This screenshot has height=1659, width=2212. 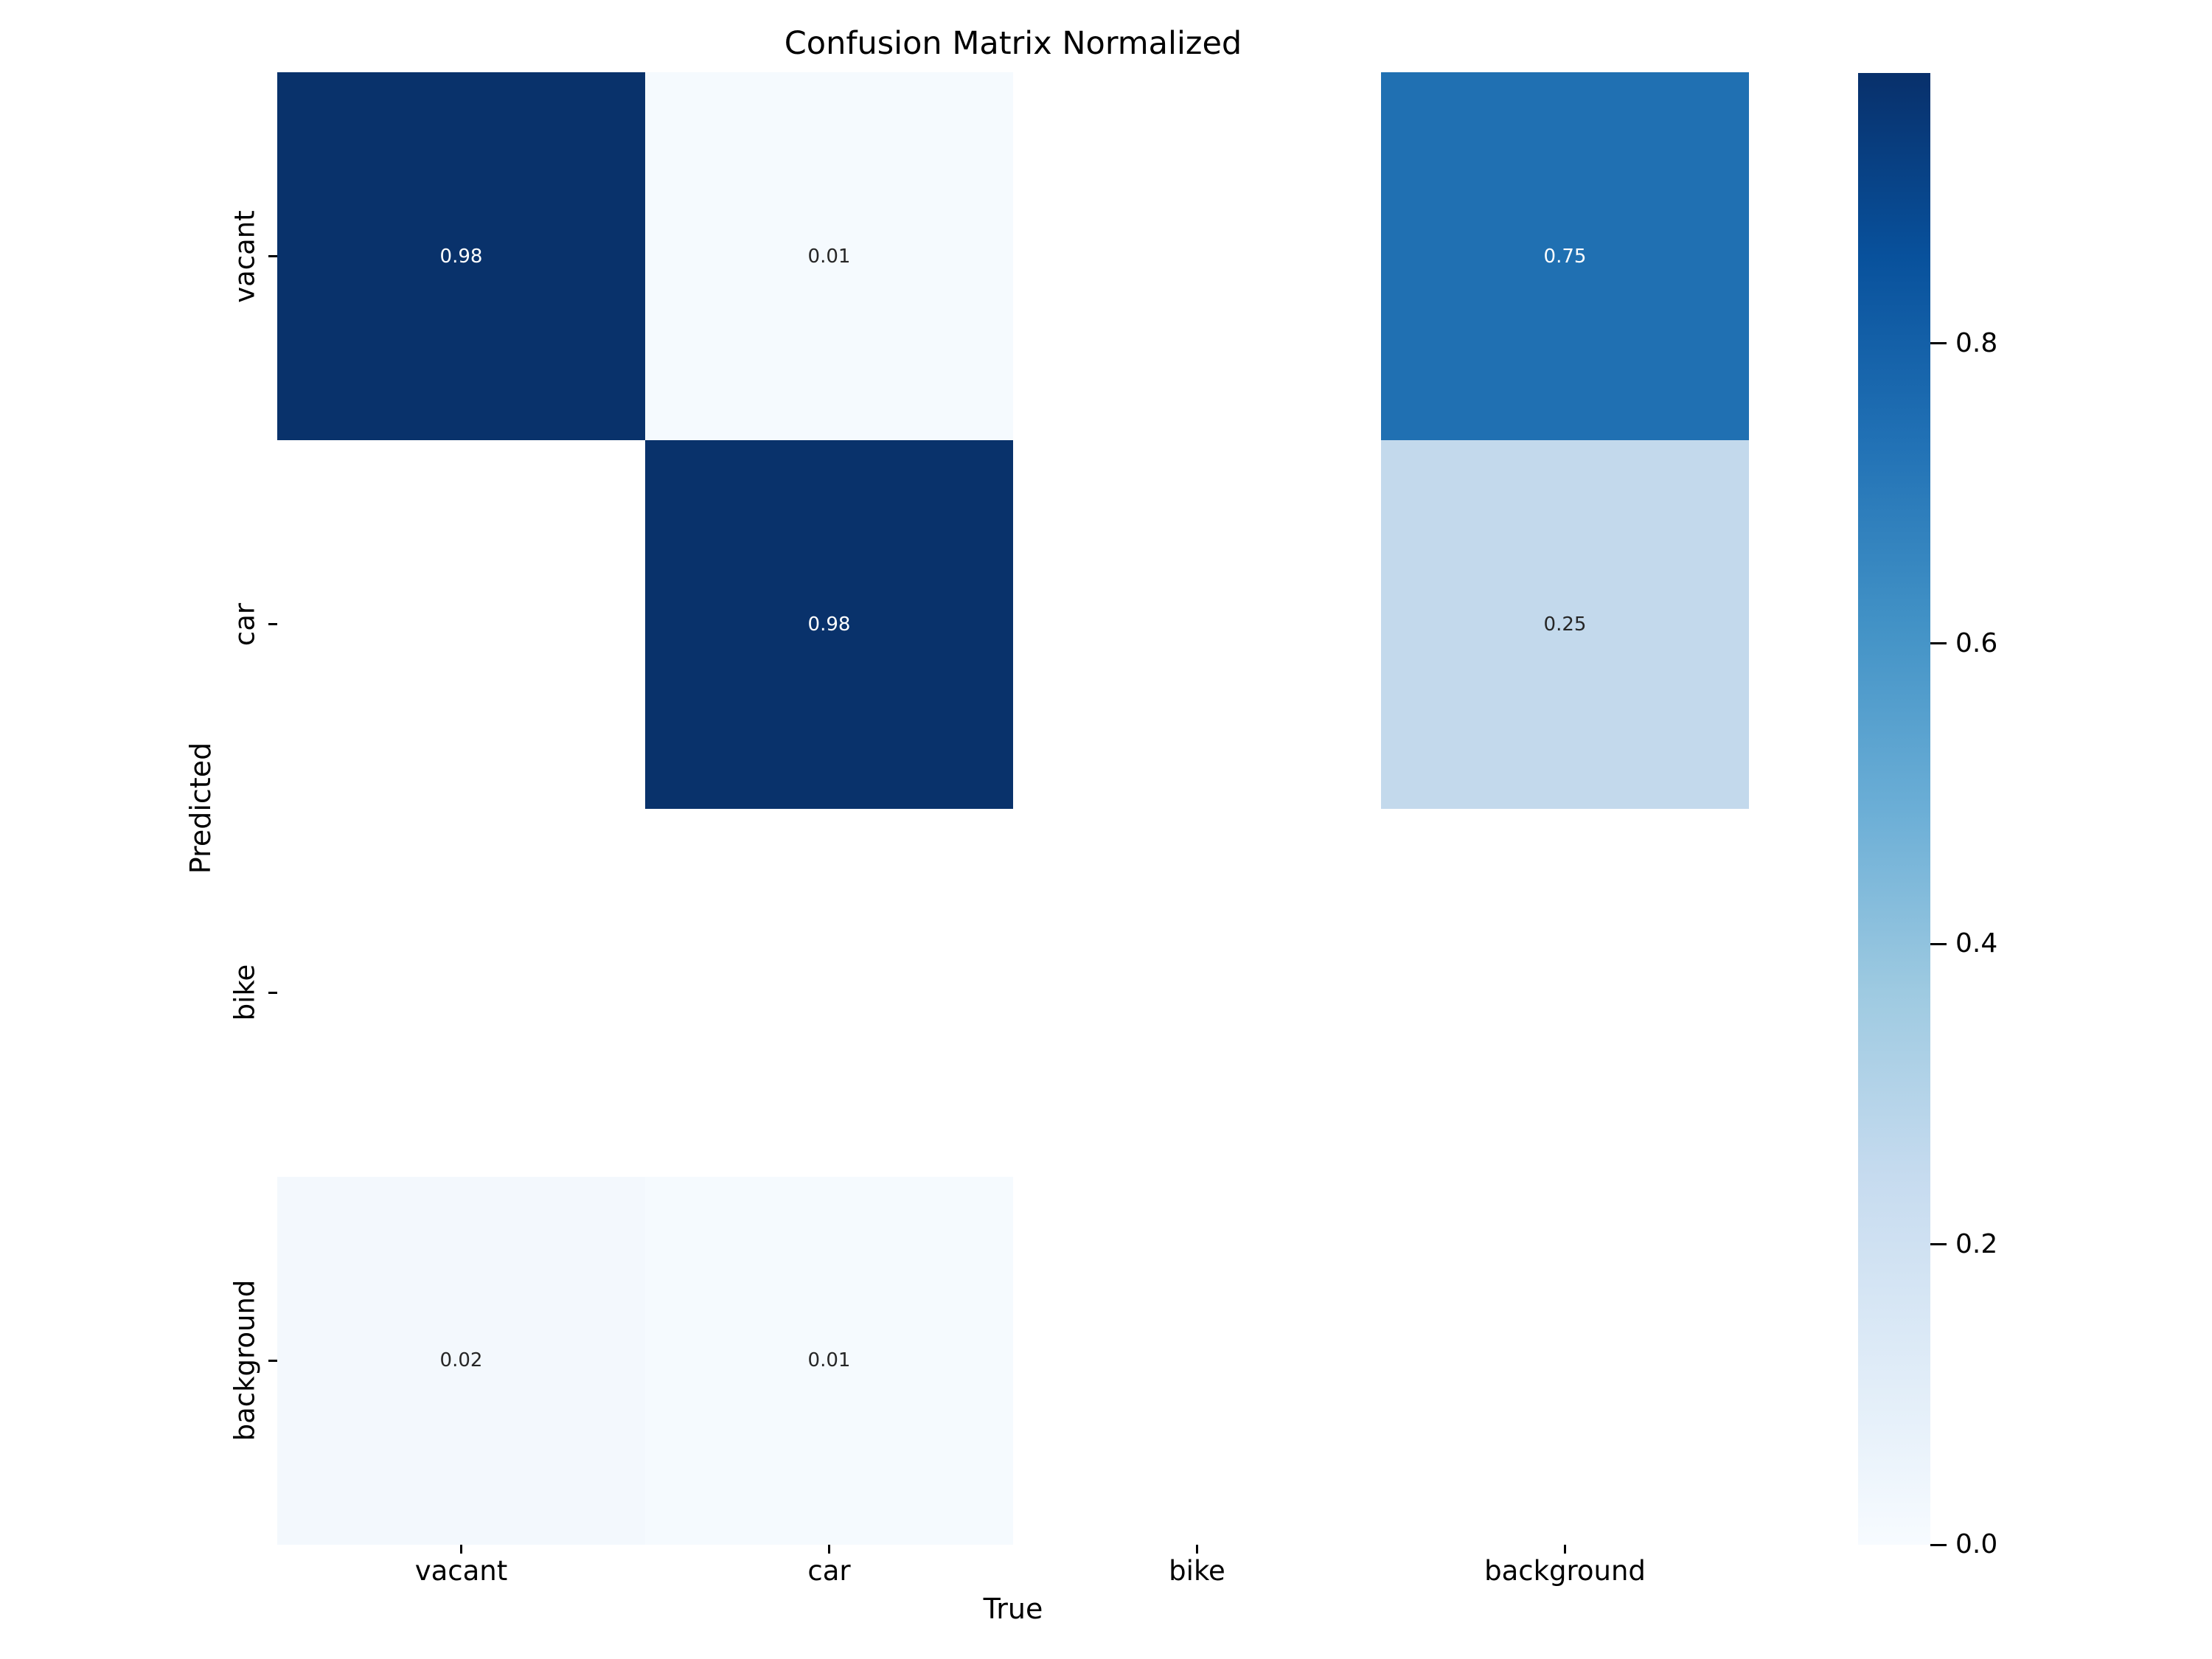 I want to click on y-axis-title: Predicted, so click(x=200, y=808).